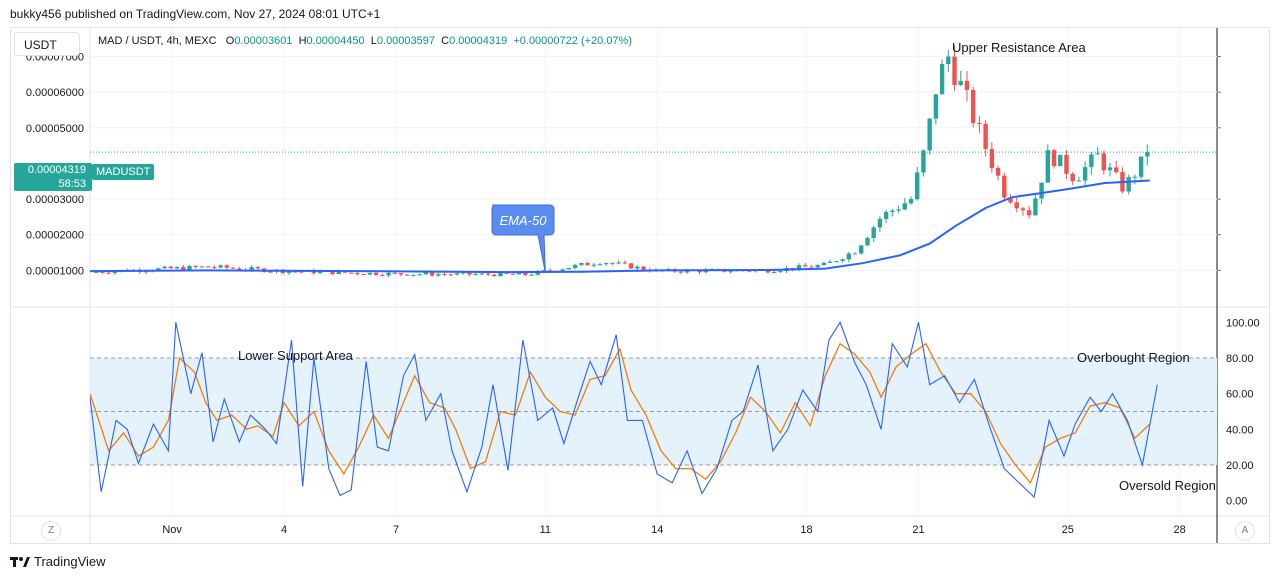 The width and height of the screenshot is (1281, 579). What do you see at coordinates (55, 129) in the screenshot?
I see `price-tick-label: 0.00005000` at bounding box center [55, 129].